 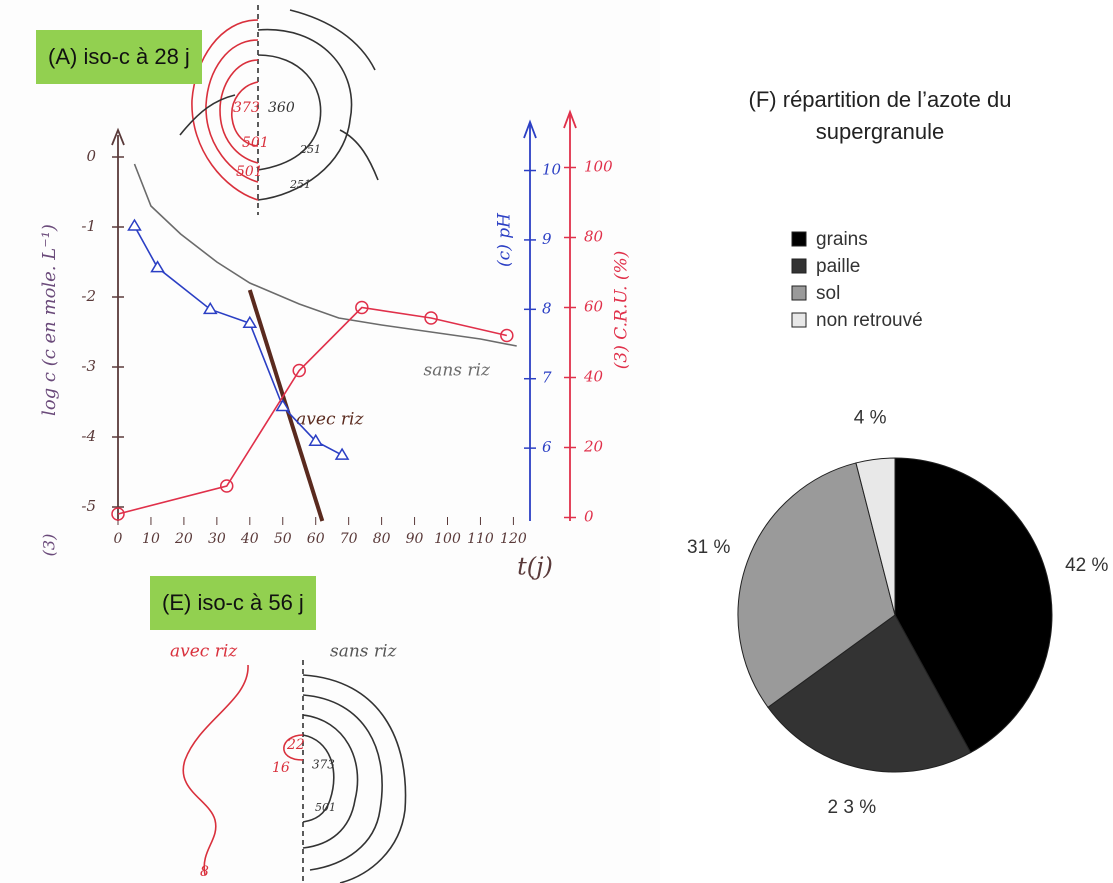 What do you see at coordinates (594, 307) in the screenshot?
I see `y-tick-label: 60` at bounding box center [594, 307].